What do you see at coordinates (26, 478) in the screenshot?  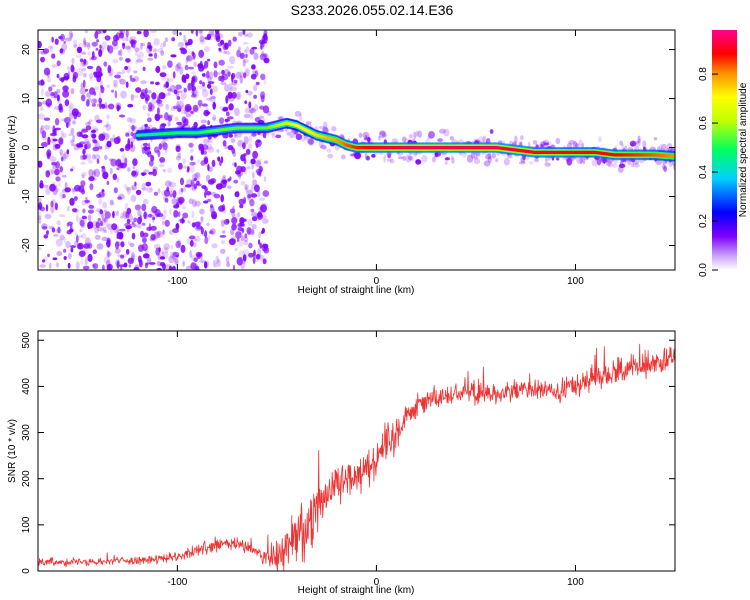 I see `y-tick-label: 200` at bounding box center [26, 478].